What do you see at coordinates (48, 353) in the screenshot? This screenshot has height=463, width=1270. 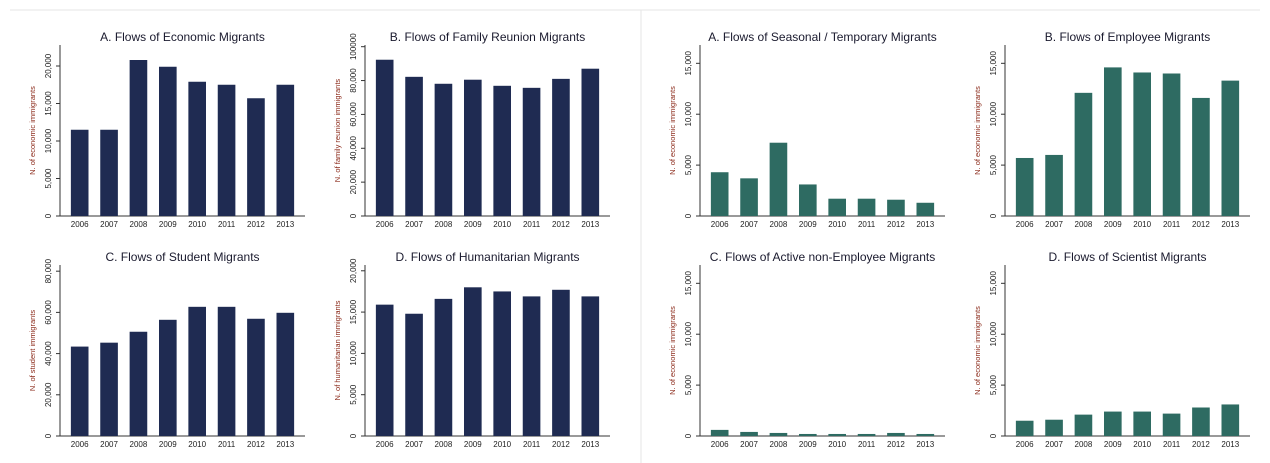 I see `y-tick-label: 40,000` at bounding box center [48, 353].